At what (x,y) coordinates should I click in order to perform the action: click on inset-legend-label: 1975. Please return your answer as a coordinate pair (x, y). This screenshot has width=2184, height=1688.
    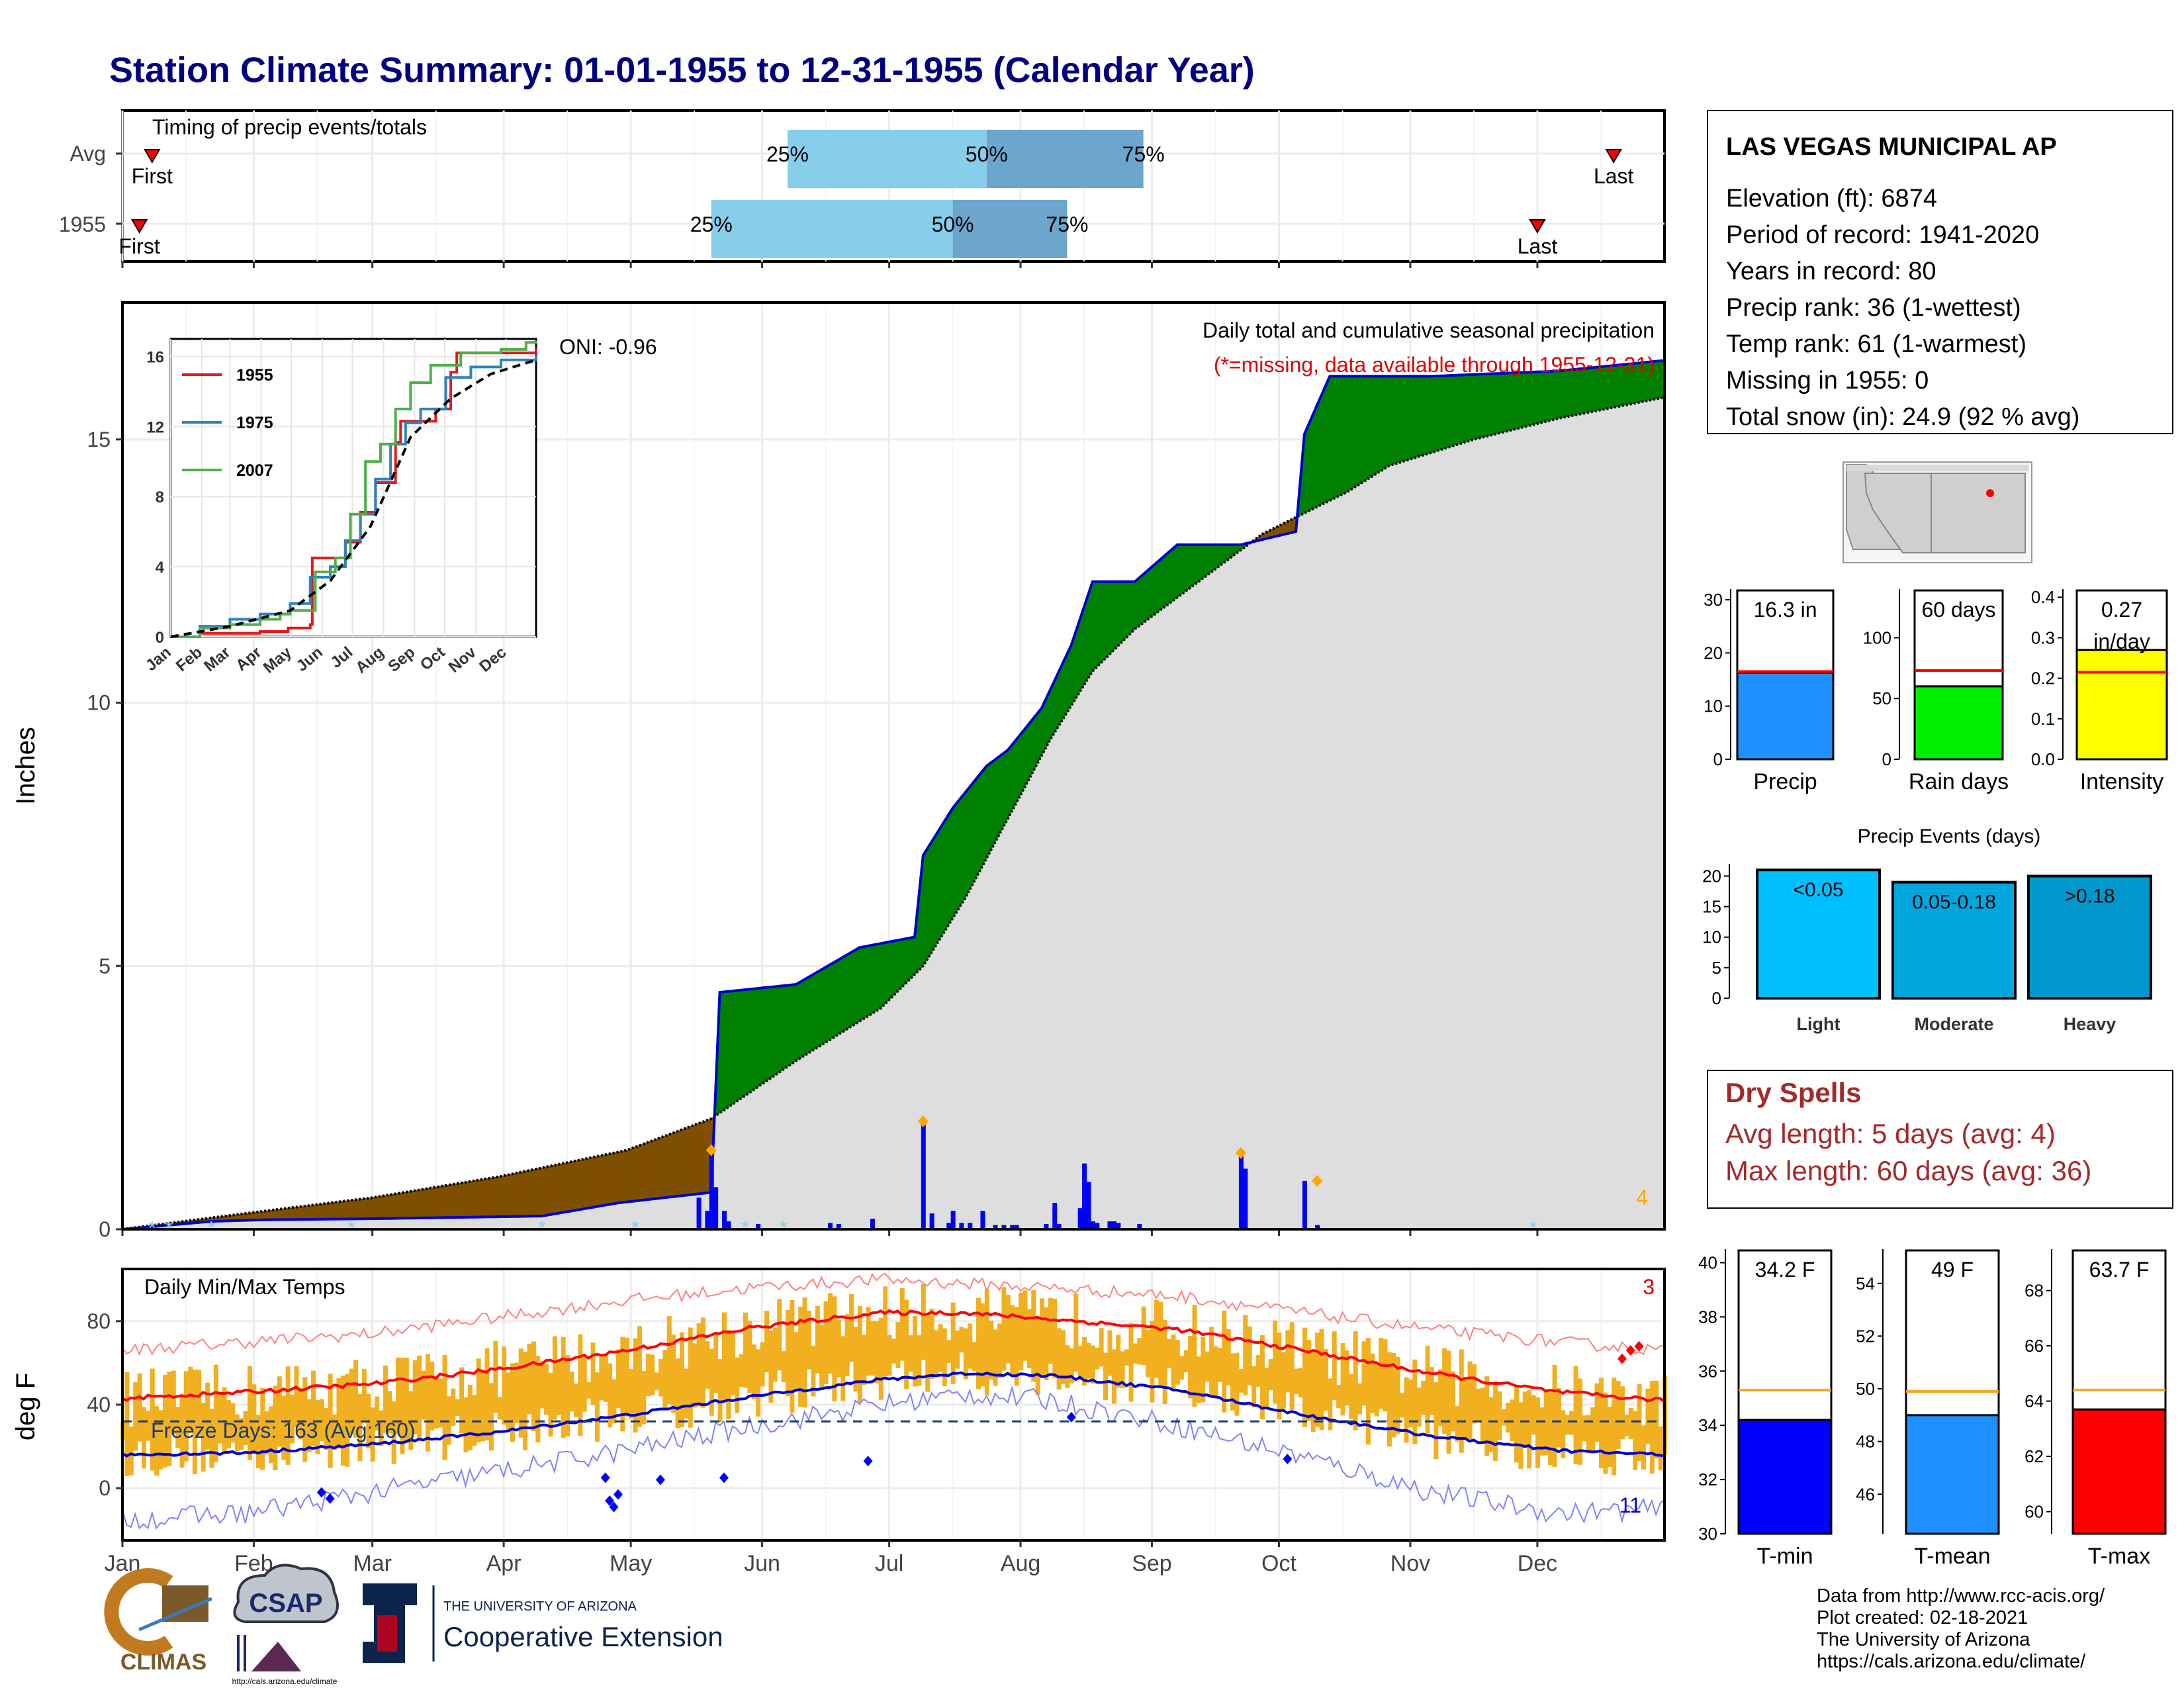
    Looking at the image, I should click on (255, 423).